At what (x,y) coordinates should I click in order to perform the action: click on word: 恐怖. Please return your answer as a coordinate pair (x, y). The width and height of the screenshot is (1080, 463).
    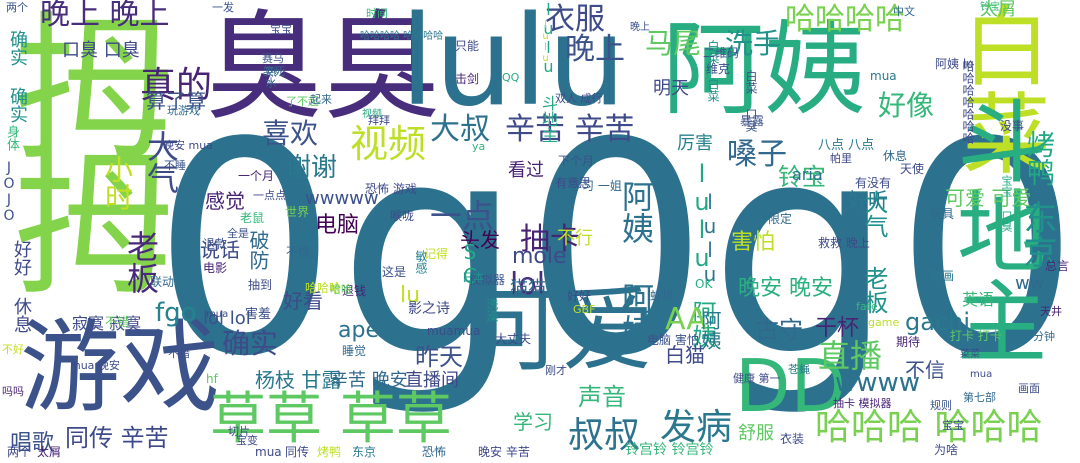
    Looking at the image, I should click on (434, 452).